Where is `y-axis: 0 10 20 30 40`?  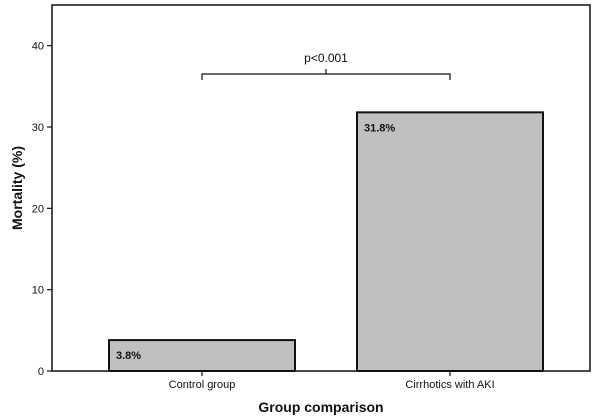
y-axis: 0 10 20 30 40 is located at coordinates (42, 209).